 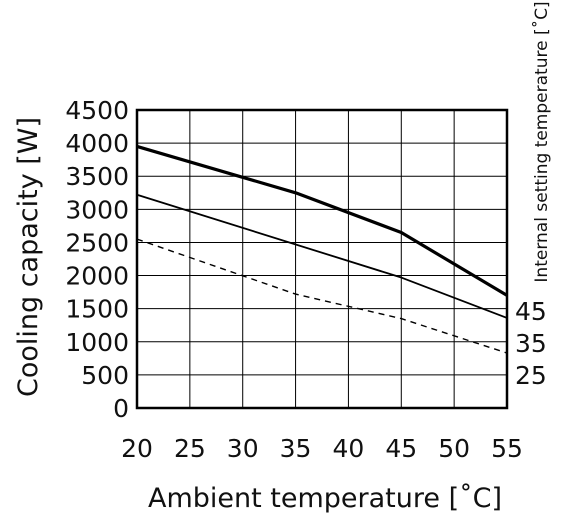 I want to click on y-axis-label: Cooling capacity [W], so click(x=28, y=257).